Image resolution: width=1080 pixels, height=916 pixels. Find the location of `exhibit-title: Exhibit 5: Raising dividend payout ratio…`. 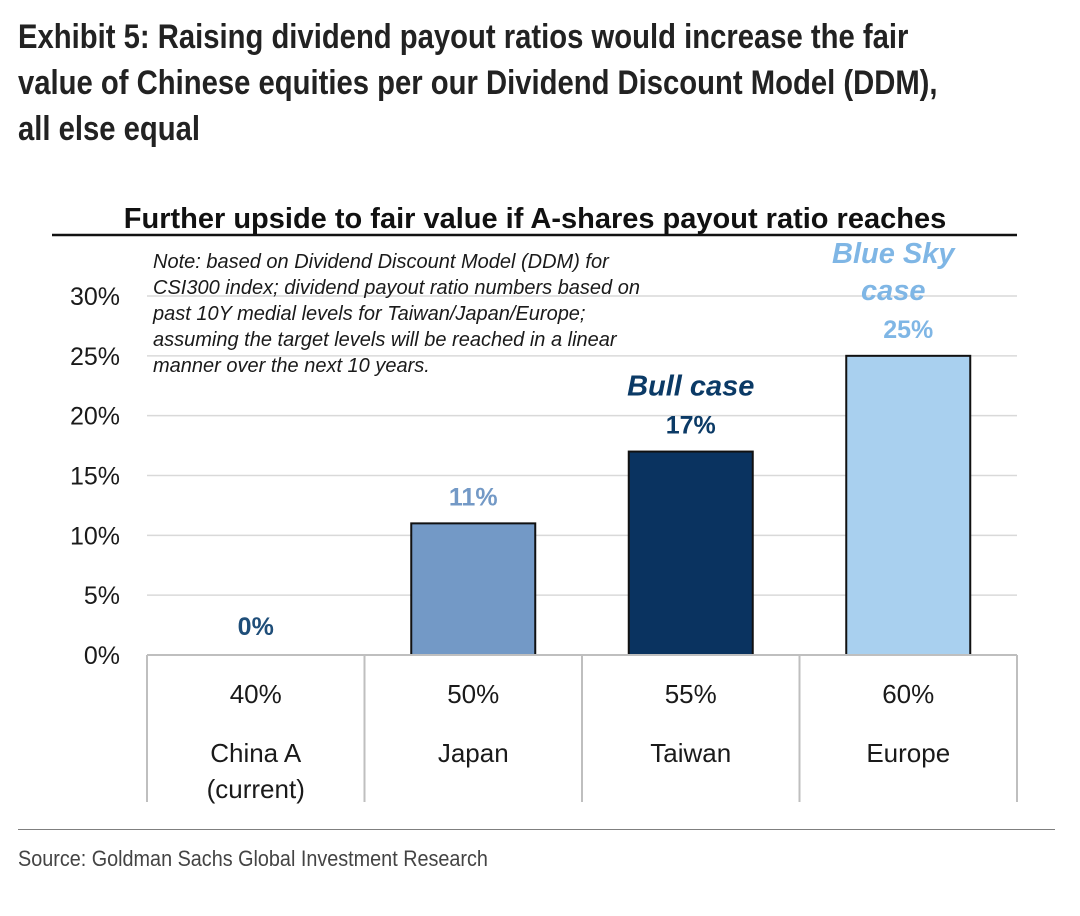

exhibit-title: Exhibit 5: Raising dividend payout ratio… is located at coordinates (534, 83).